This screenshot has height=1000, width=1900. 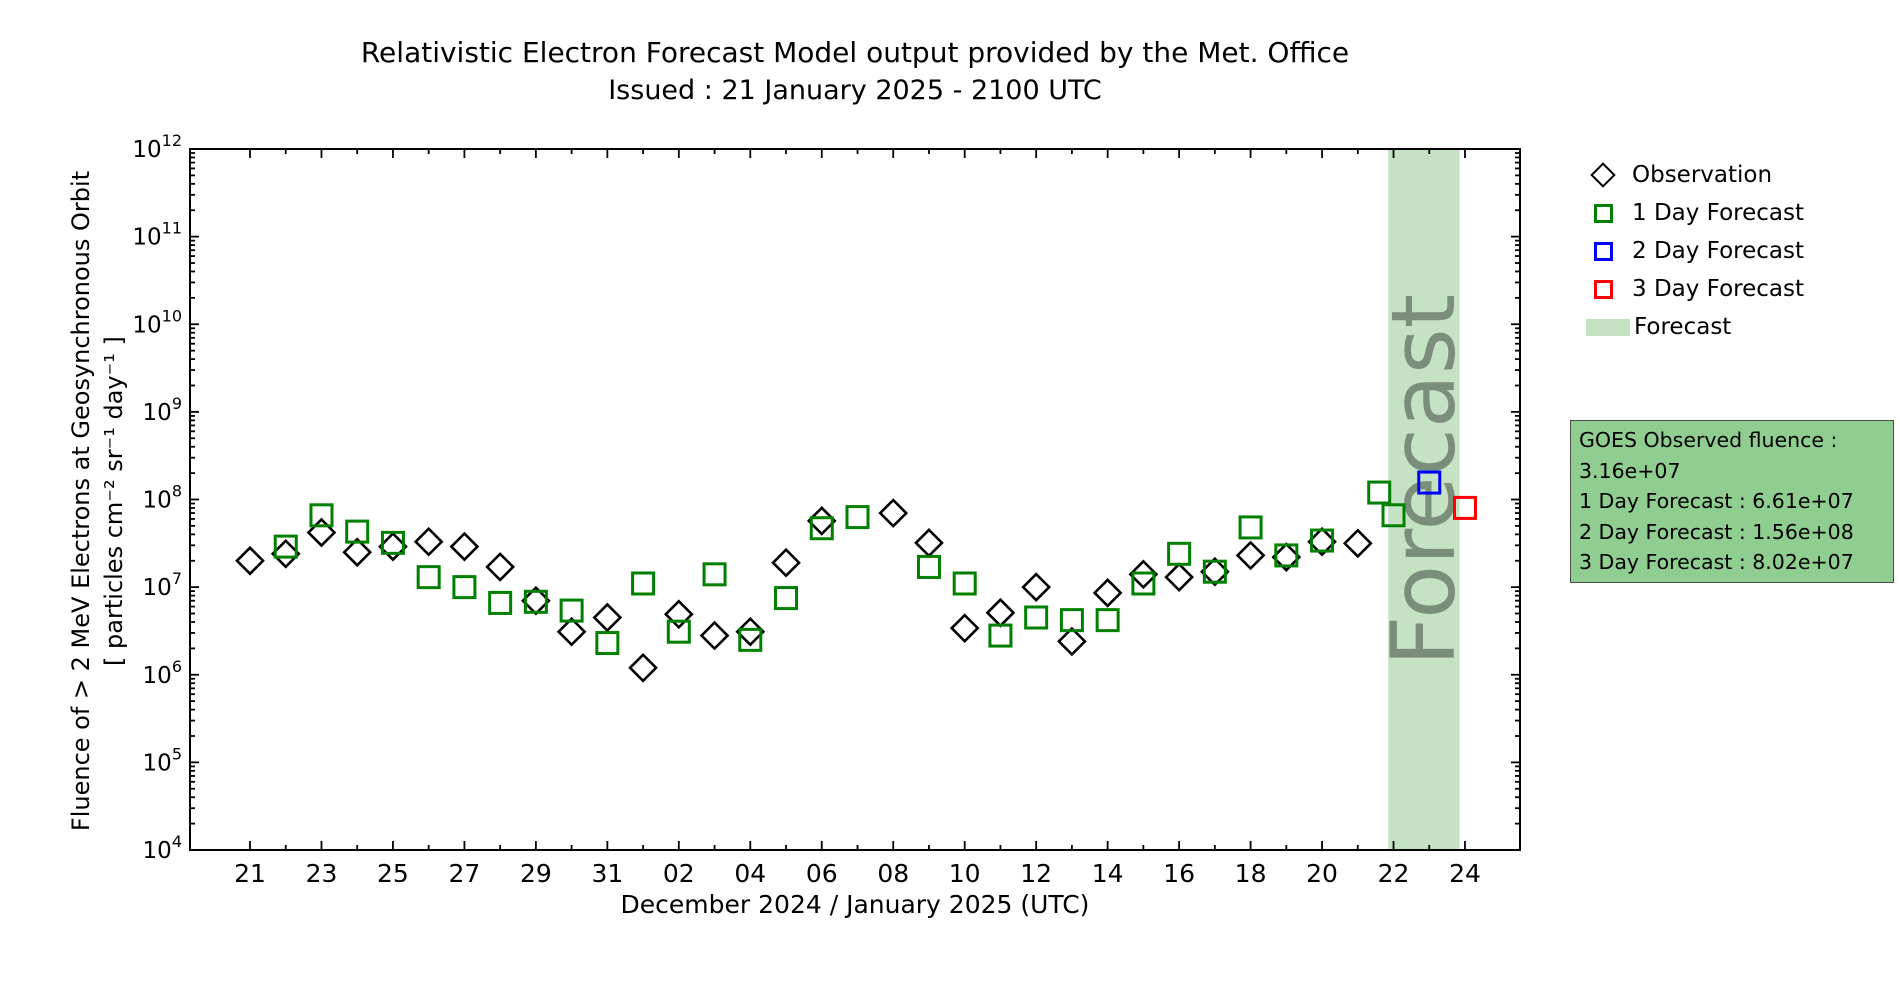 What do you see at coordinates (1708, 455) in the screenshot?
I see `goes-observed-fluence-line: GOES Observed fluence : 3.16e+07` at bounding box center [1708, 455].